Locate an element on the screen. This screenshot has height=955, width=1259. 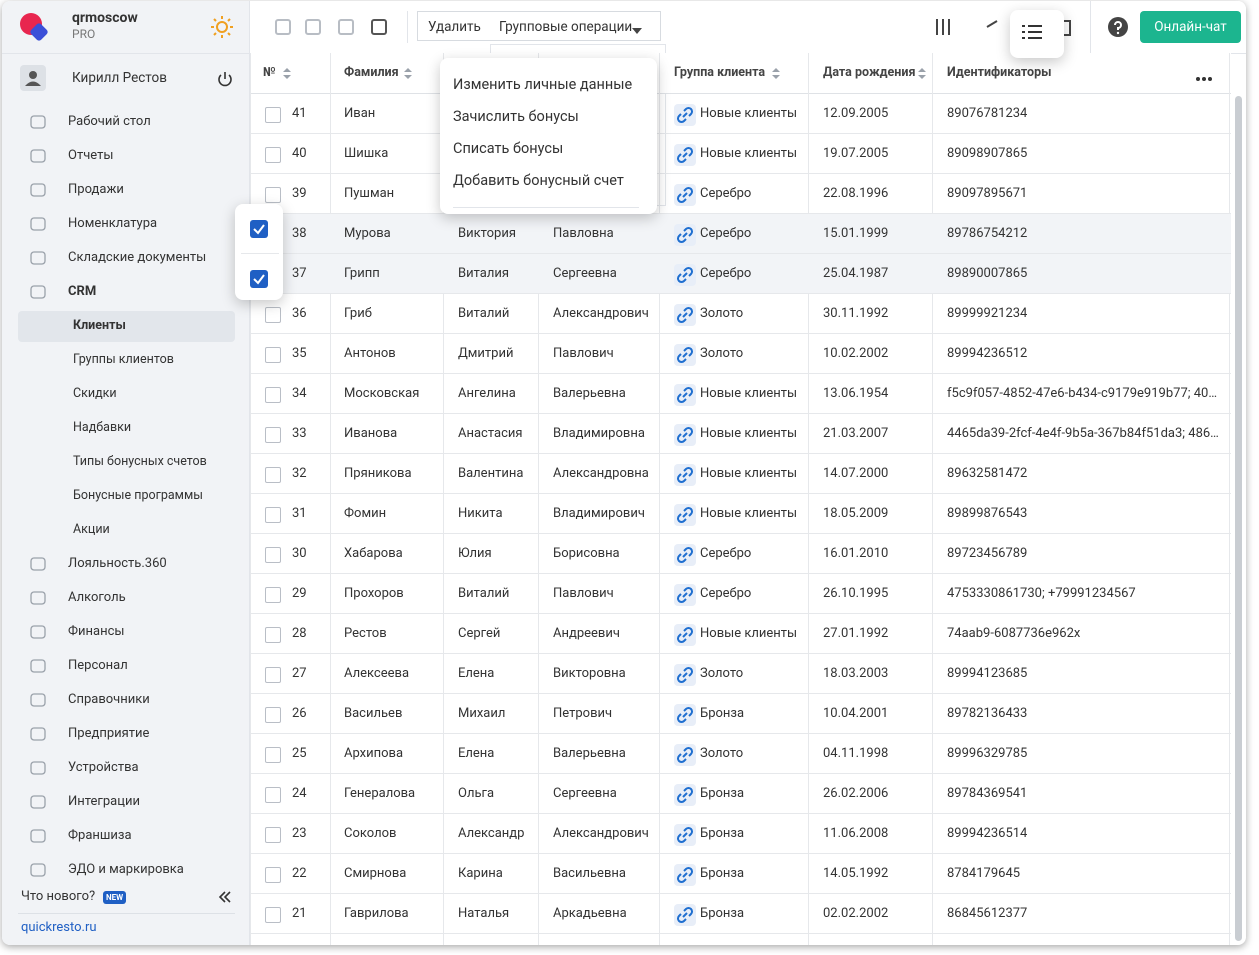
menu-item: Финансы is located at coordinates (96, 631).